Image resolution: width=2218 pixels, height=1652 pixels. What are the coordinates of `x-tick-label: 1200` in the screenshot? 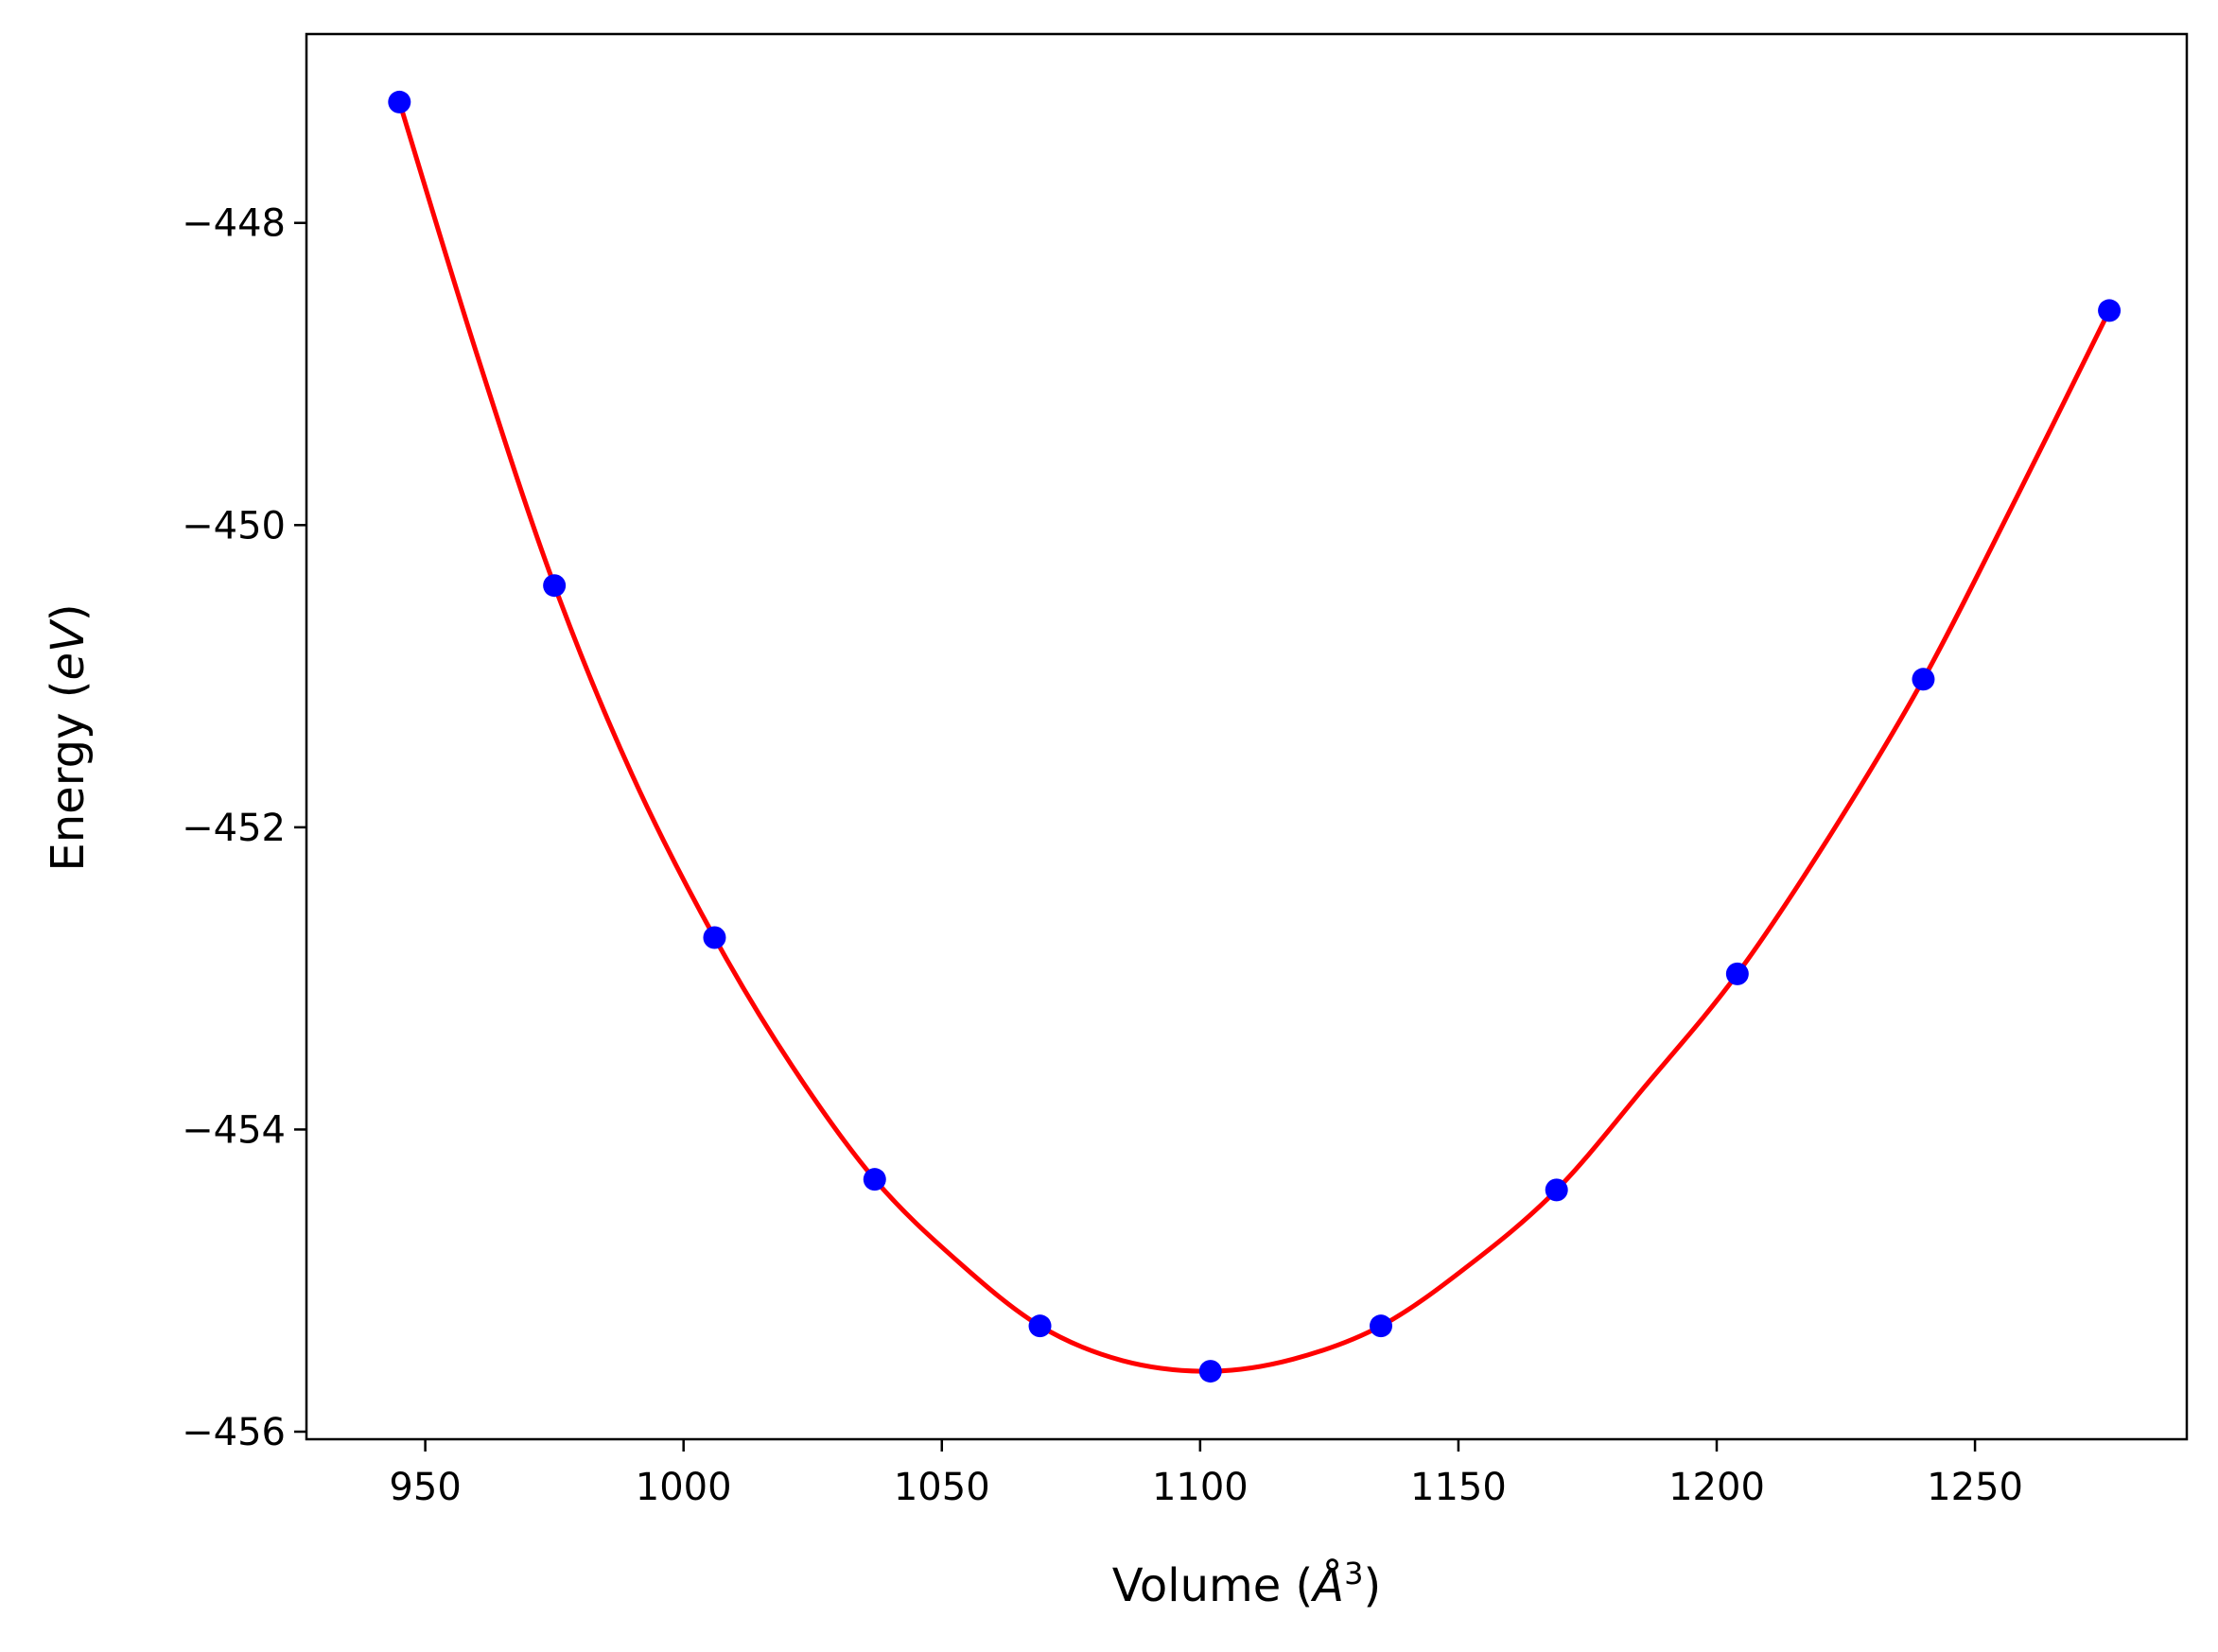 It's located at (1716, 1488).